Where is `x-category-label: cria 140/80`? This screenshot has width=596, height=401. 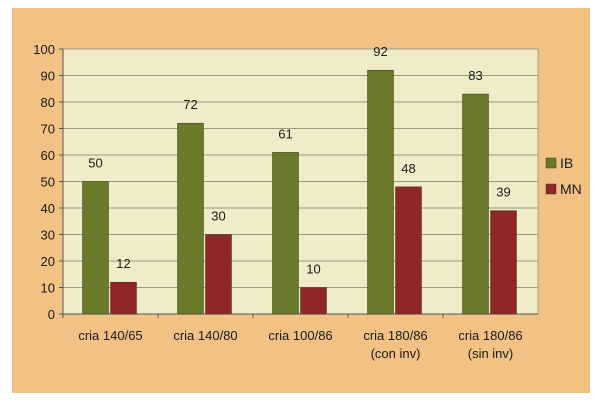 x-category-label: cria 140/80 is located at coordinates (205, 335).